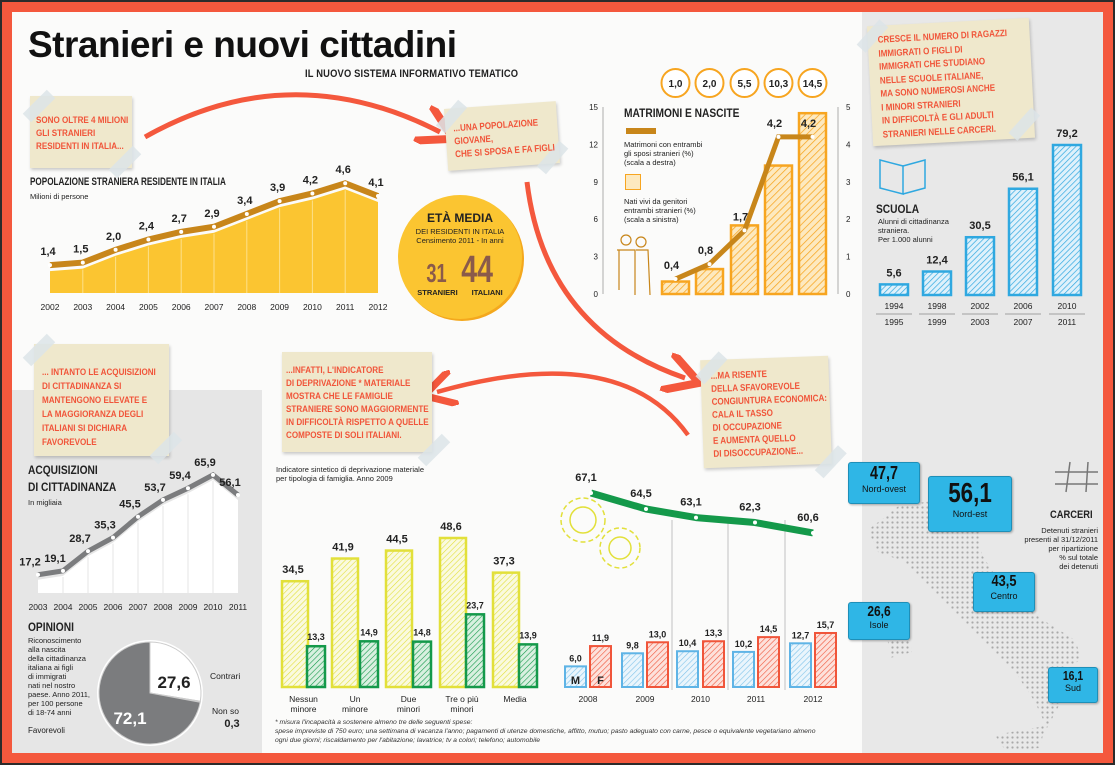  What do you see at coordinates (801, 635) in the screenshot?
I see `unemployment-value-label: 12,7` at bounding box center [801, 635].